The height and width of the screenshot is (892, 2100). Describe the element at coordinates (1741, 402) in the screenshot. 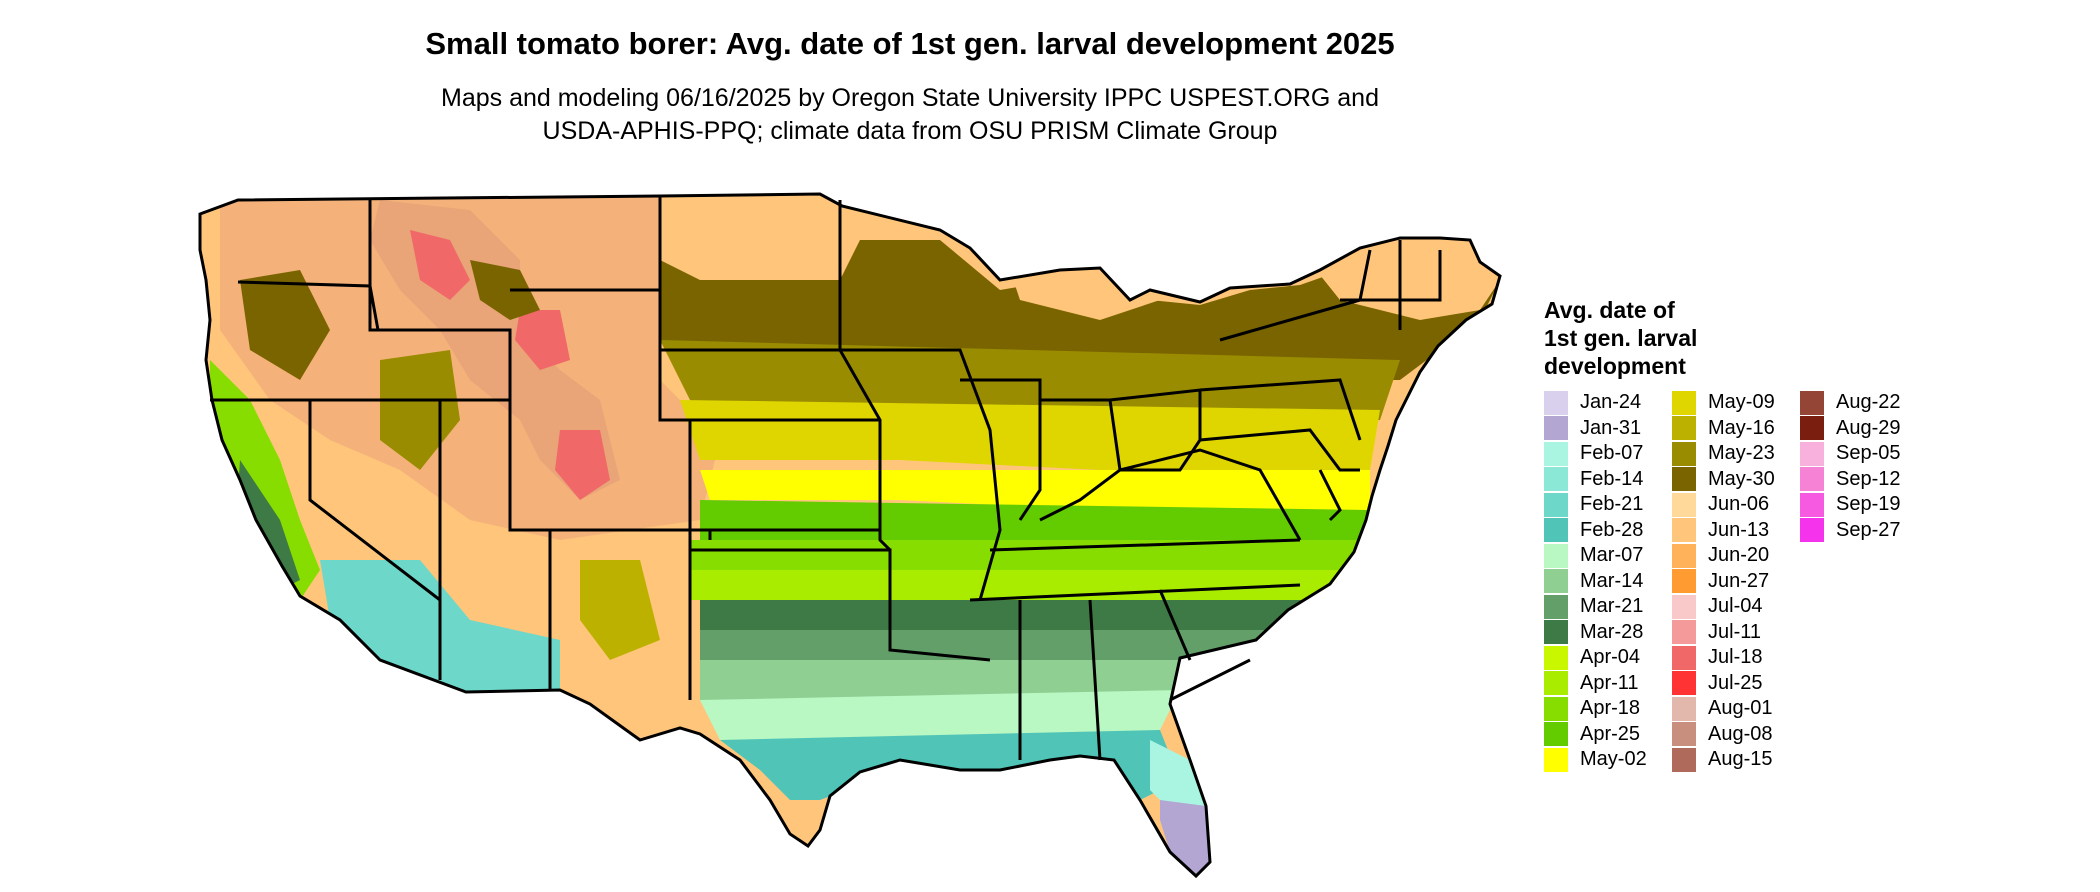

I see `legend-label: May-09` at that location.